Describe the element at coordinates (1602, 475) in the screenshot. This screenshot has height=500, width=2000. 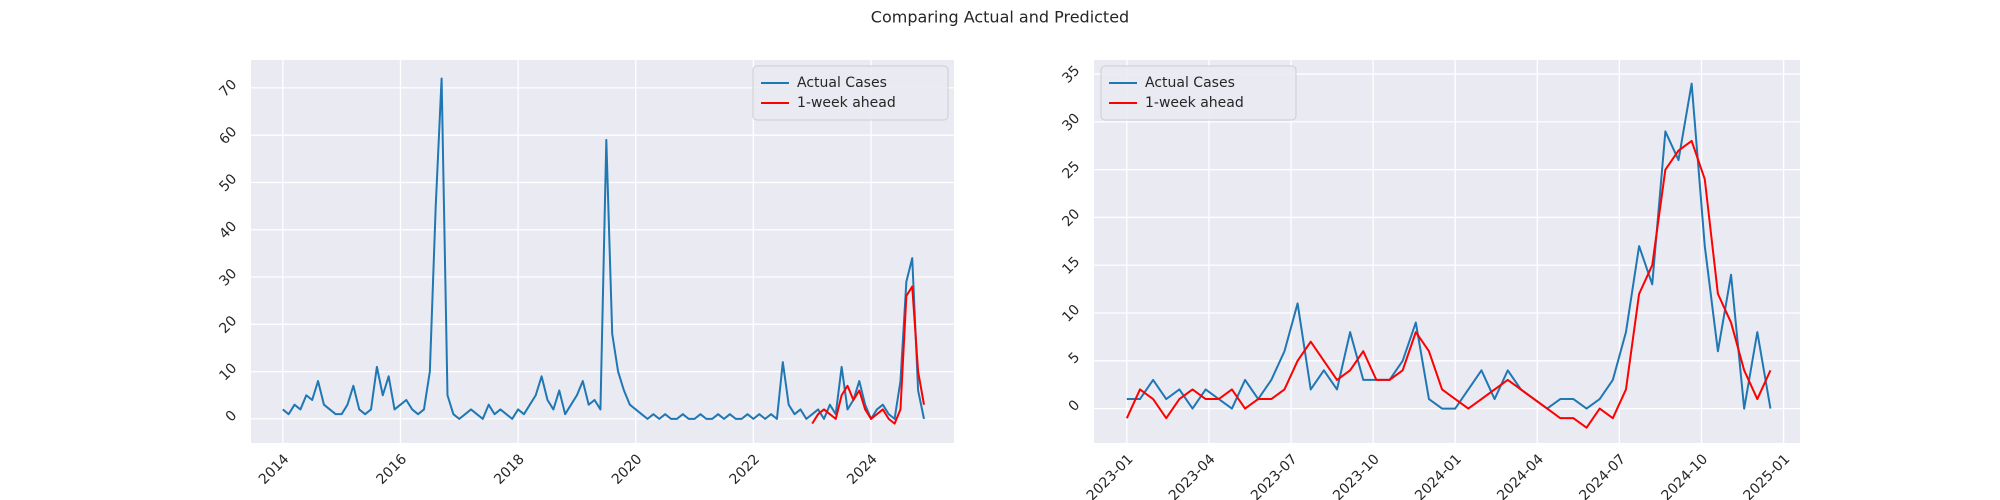
I see `x-tick-label: 2024-07` at that location.